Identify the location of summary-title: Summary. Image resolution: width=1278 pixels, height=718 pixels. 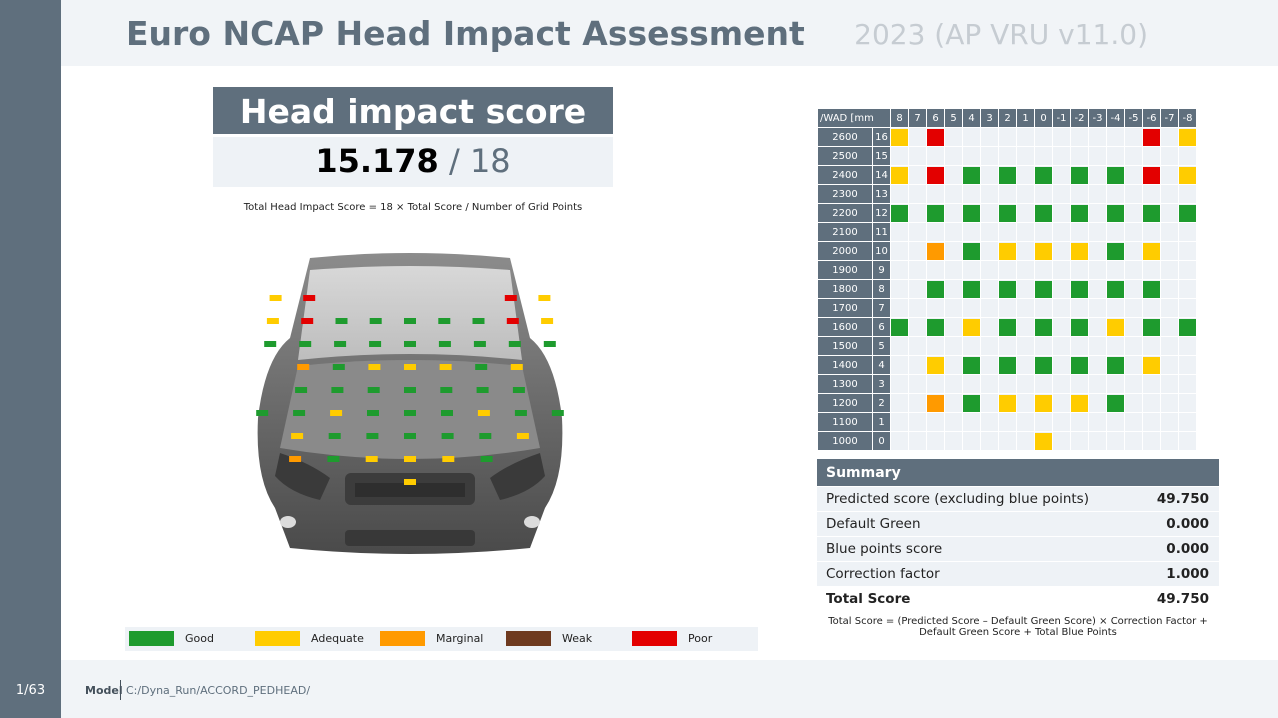
(1018, 472).